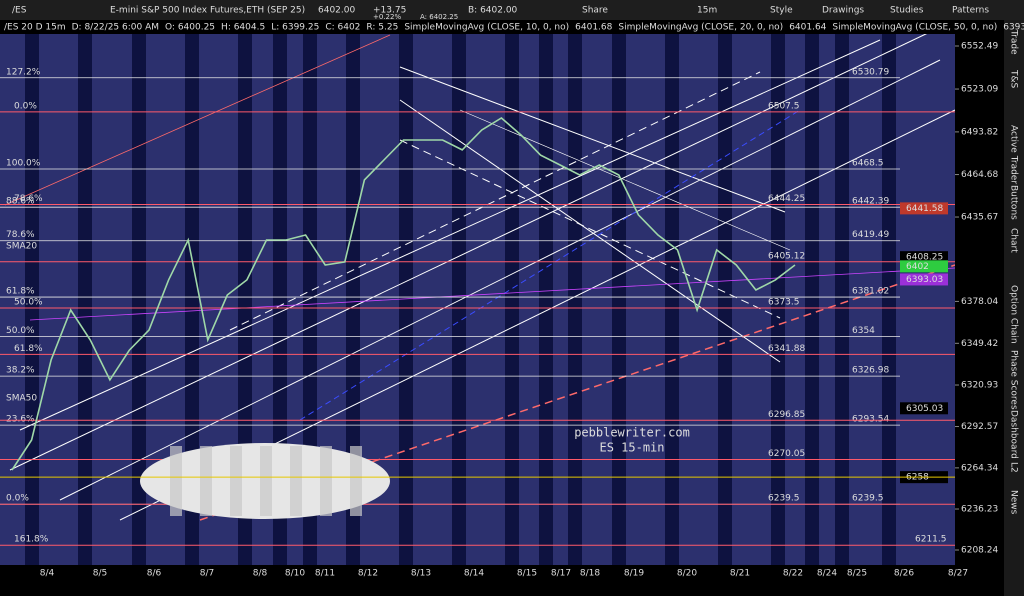  What do you see at coordinates (843, 11) in the screenshot?
I see `toolbar-drawings: Drawings` at bounding box center [843, 11].